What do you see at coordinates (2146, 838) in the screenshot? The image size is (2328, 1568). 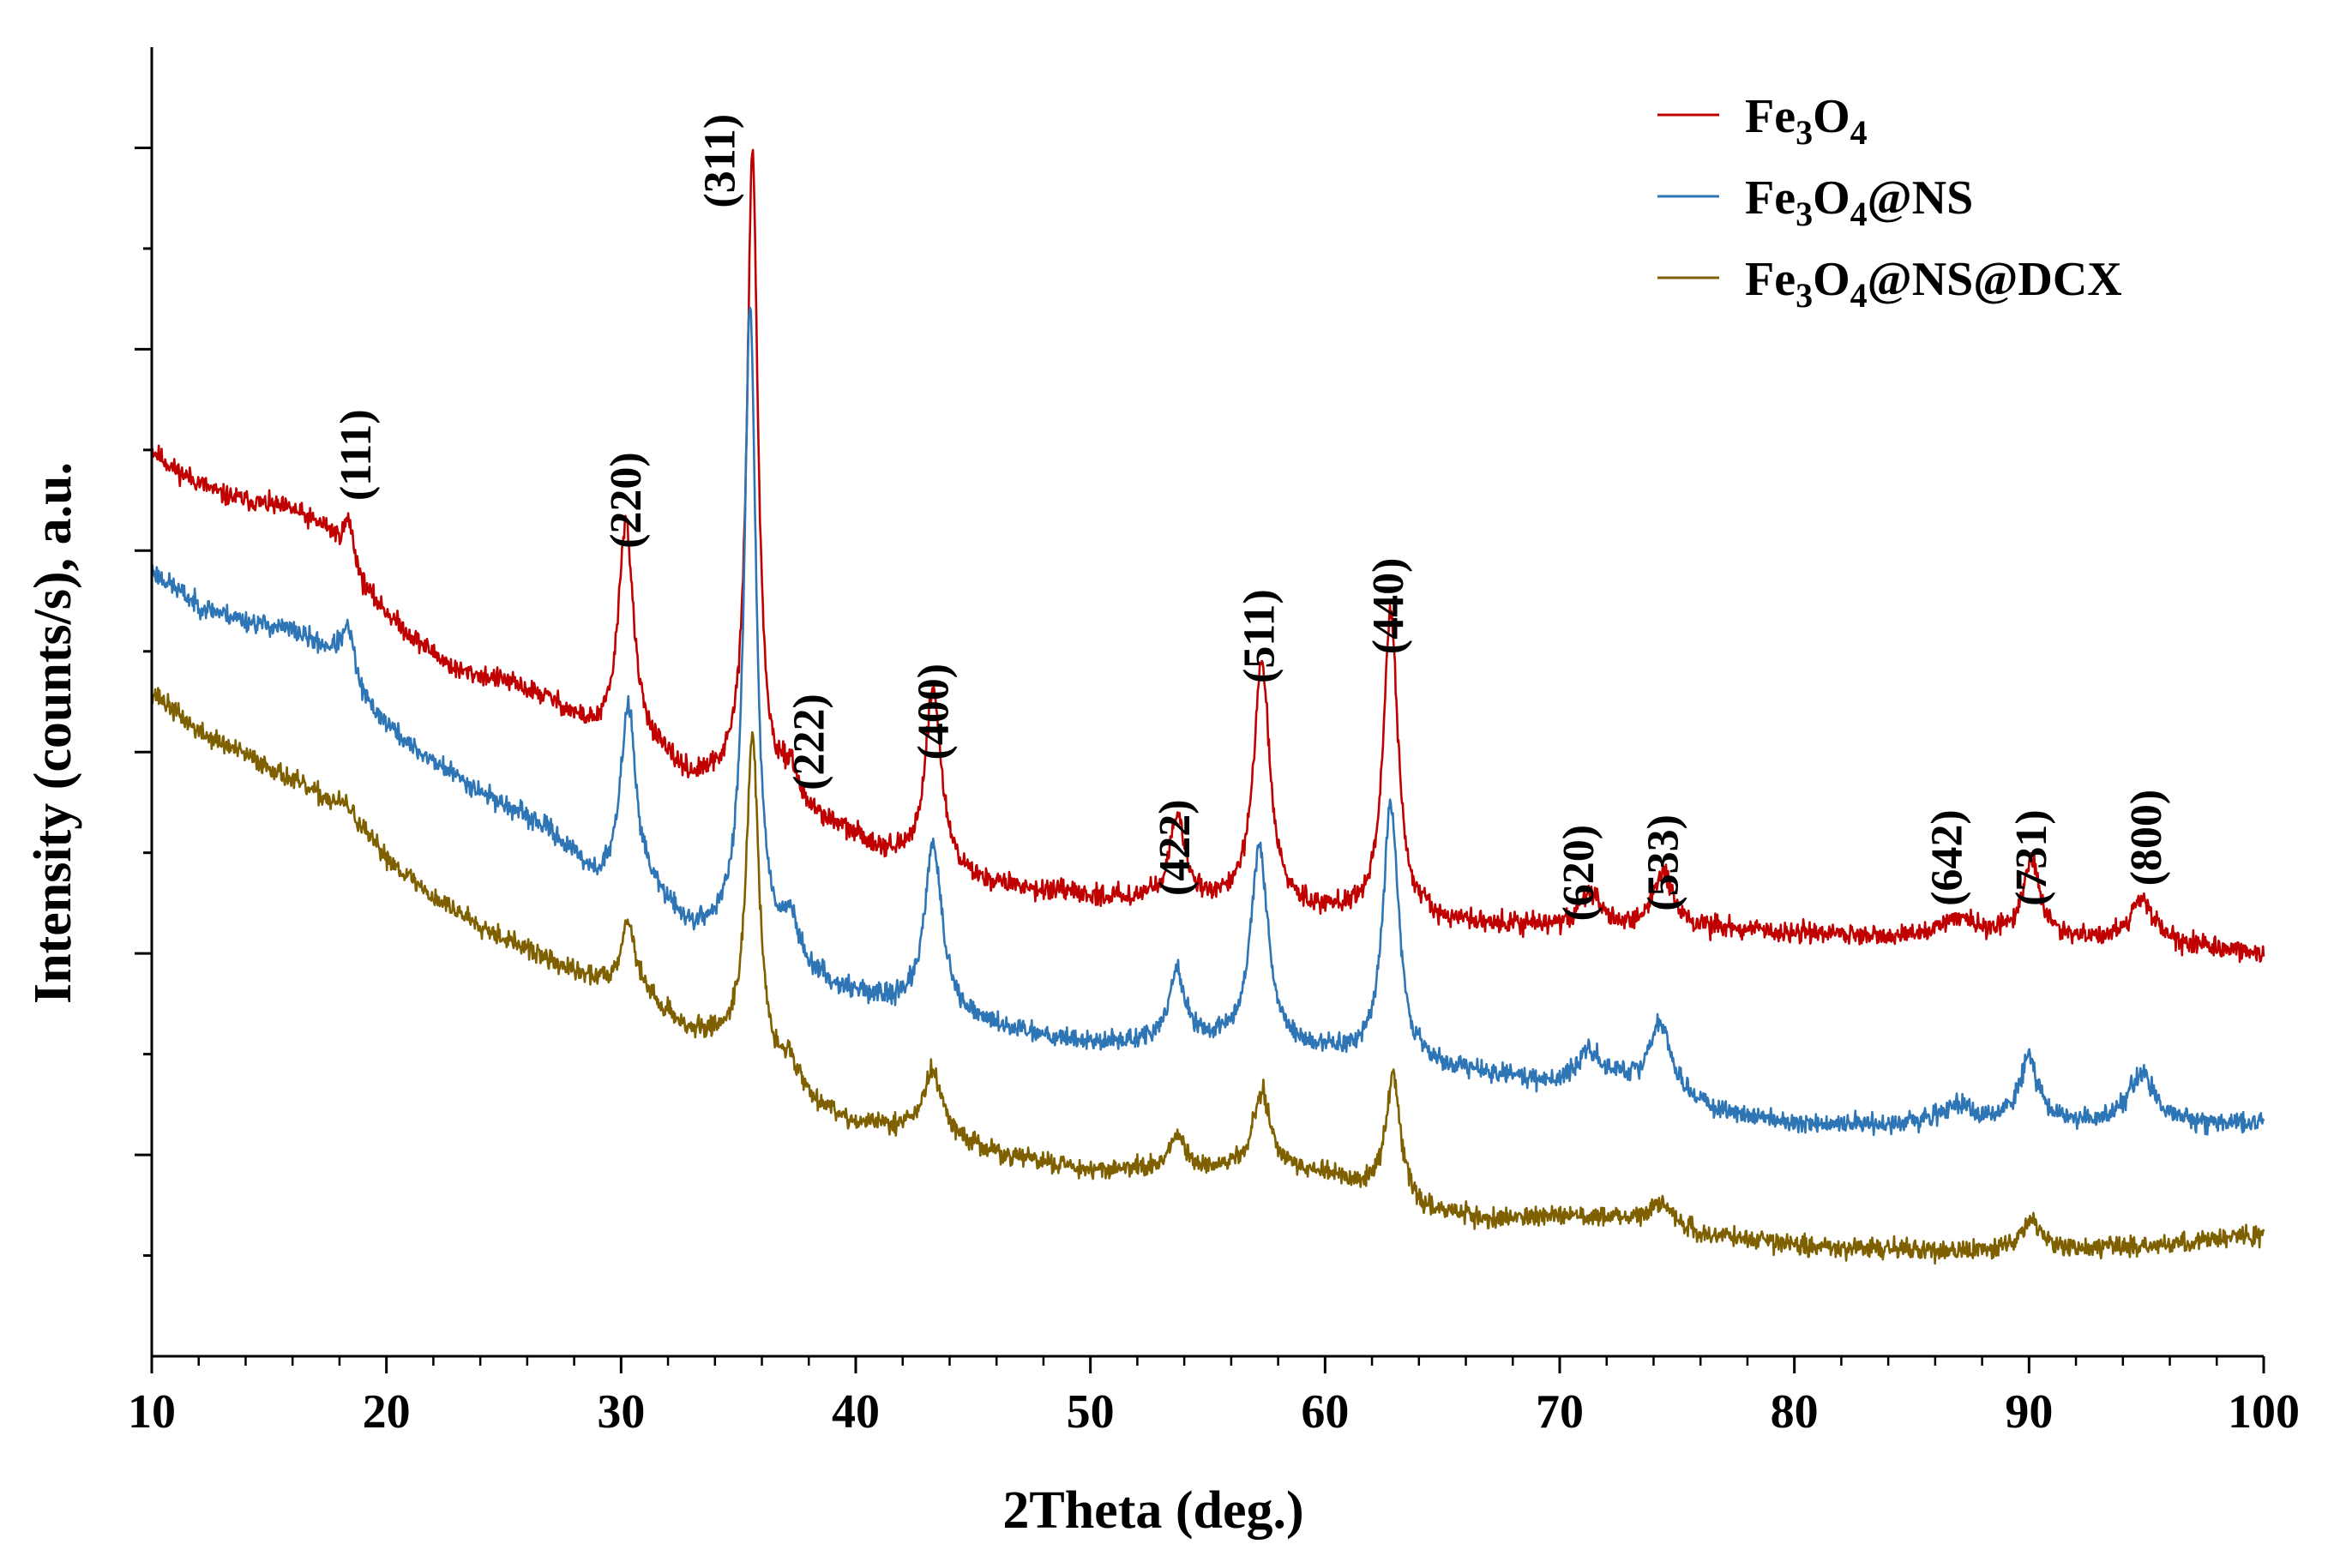 I see `peak-label: (800)` at bounding box center [2146, 838].